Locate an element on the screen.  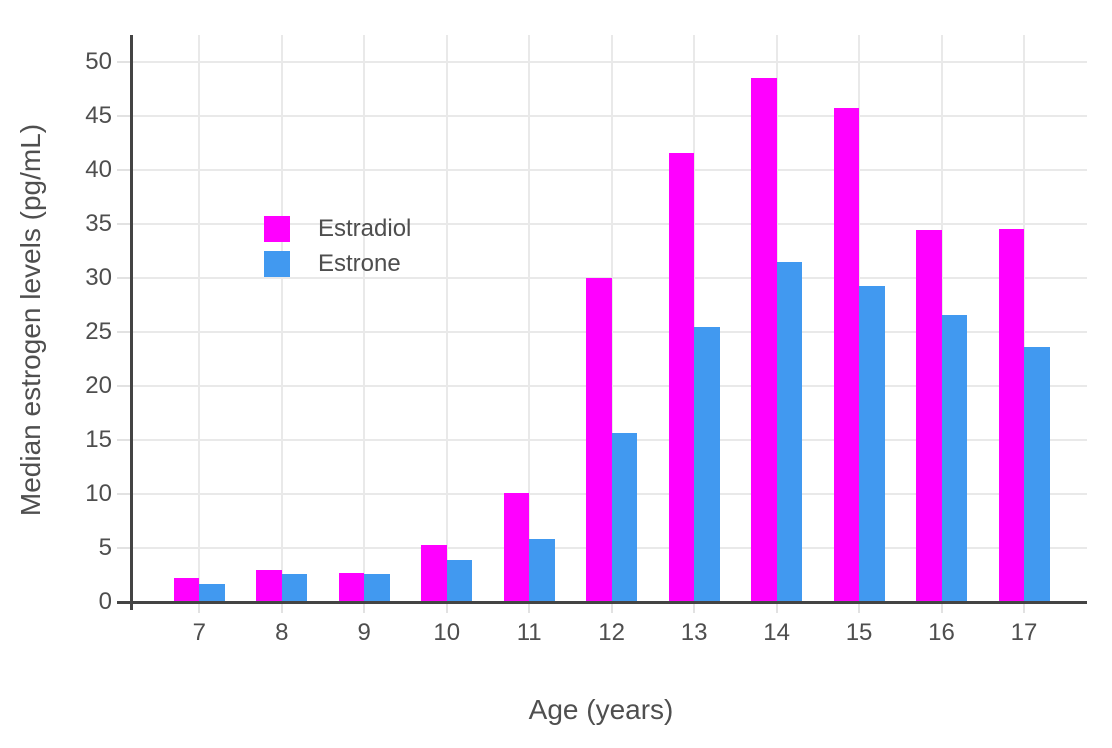
x-tick-label: 17 is located at coordinates (1024, 632).